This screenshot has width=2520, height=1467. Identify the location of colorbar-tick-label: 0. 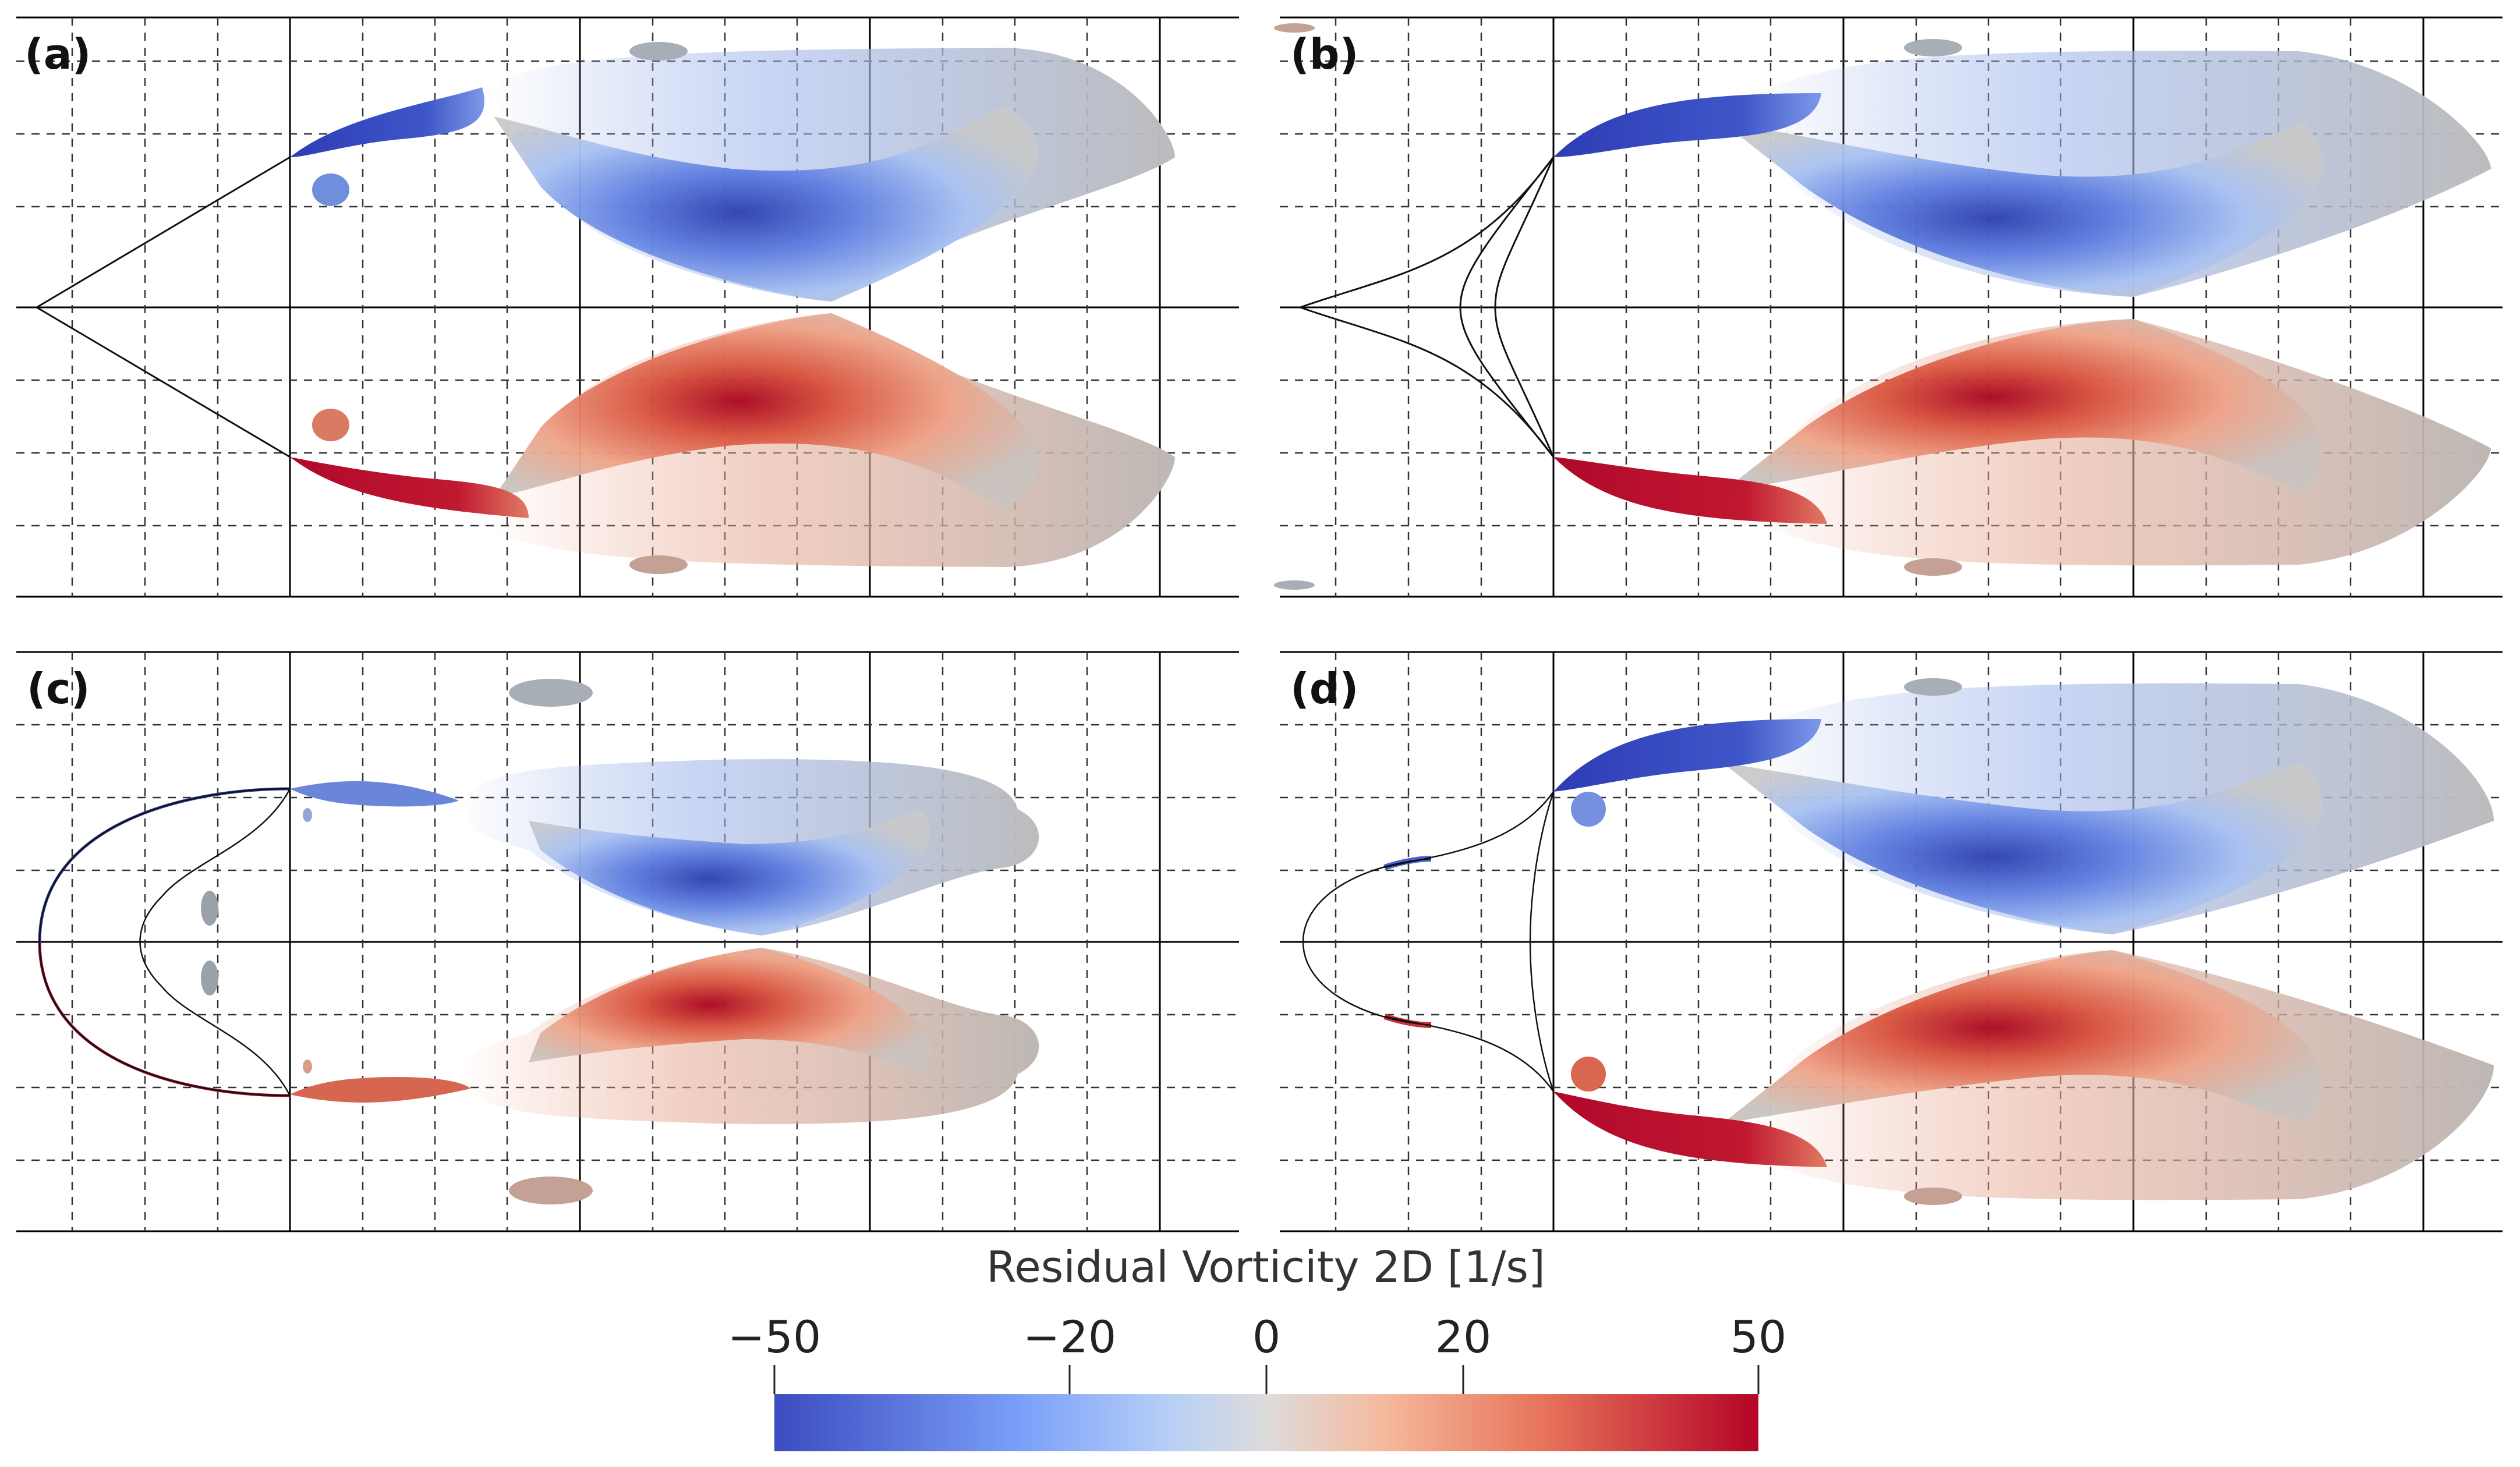
(1266, 1337).